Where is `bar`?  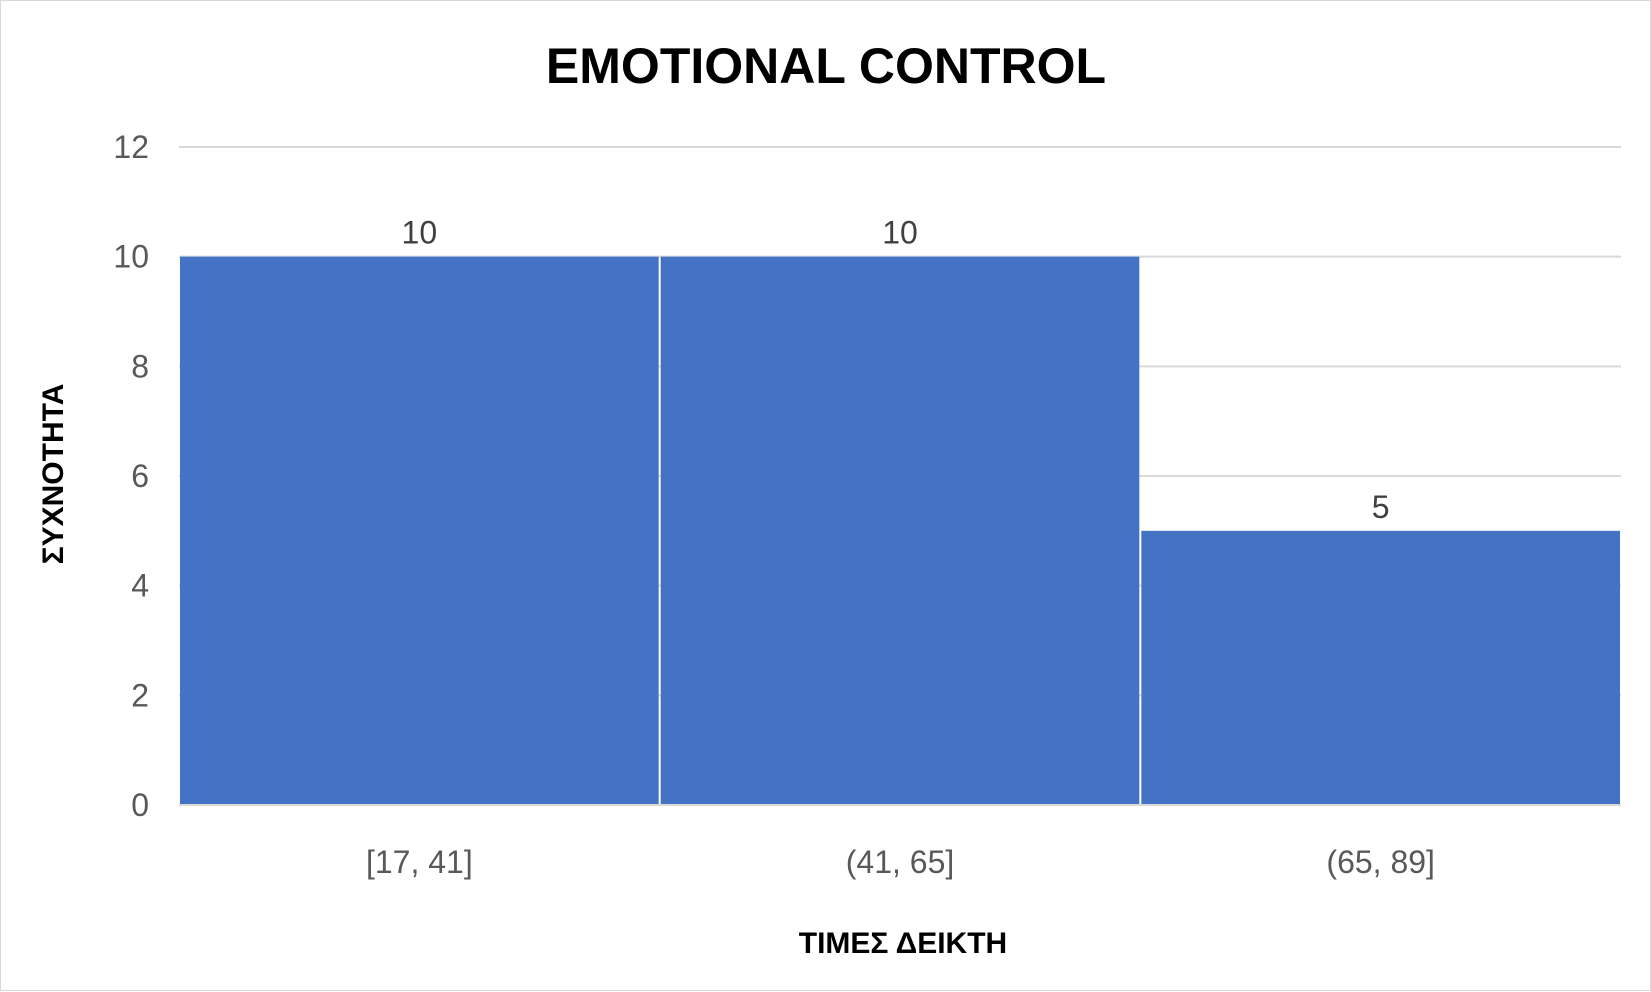
bar is located at coordinates (1380, 667).